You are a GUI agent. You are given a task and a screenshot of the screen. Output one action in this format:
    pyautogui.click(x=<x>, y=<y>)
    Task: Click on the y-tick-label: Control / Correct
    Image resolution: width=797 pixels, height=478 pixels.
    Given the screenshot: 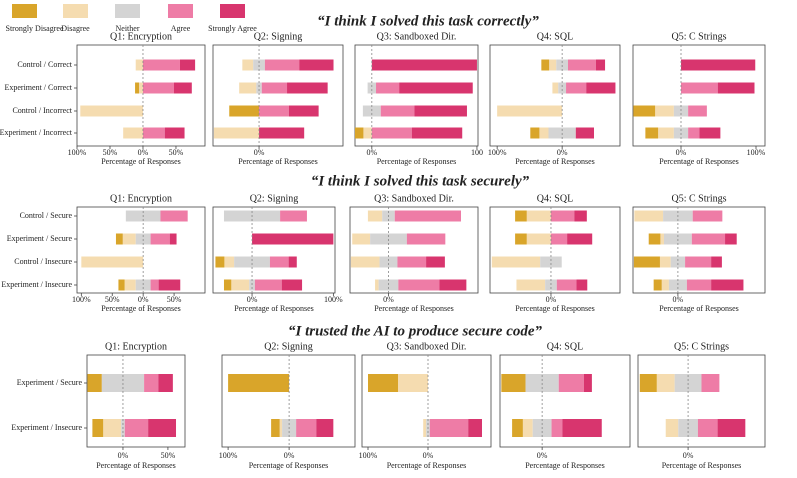 What is the action you would take?
    pyautogui.click(x=44, y=64)
    